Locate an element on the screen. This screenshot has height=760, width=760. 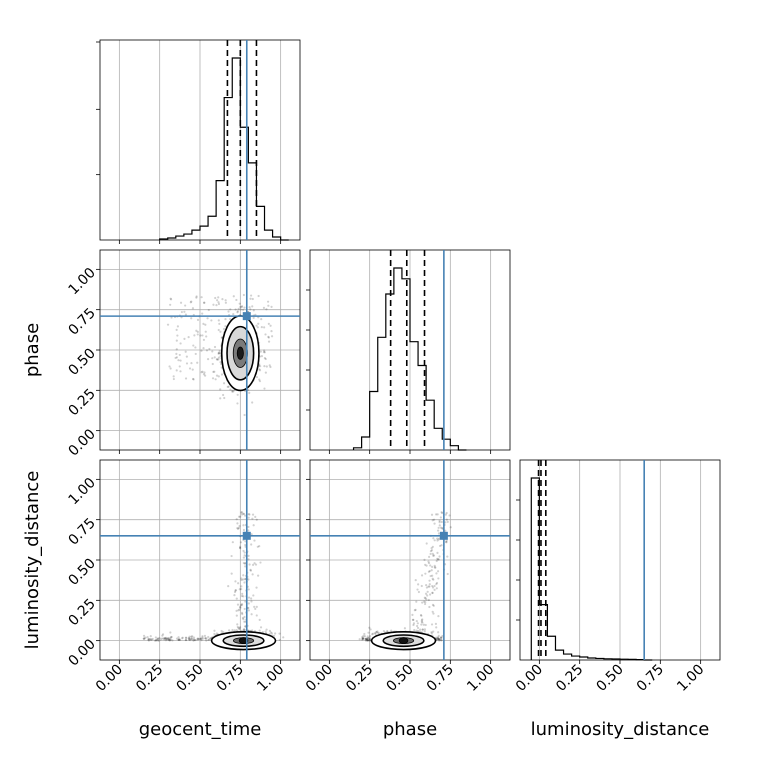
x-tick-label: 1.00 is located at coordinates (690, 678).